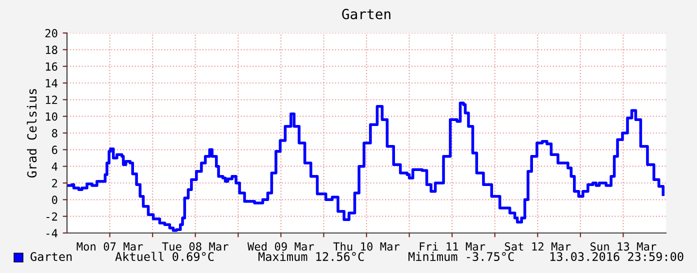 This screenshot has width=697, height=273. Describe the element at coordinates (31, 133) in the screenshot. I see `y-axis-title: Grad Celsius` at that location.